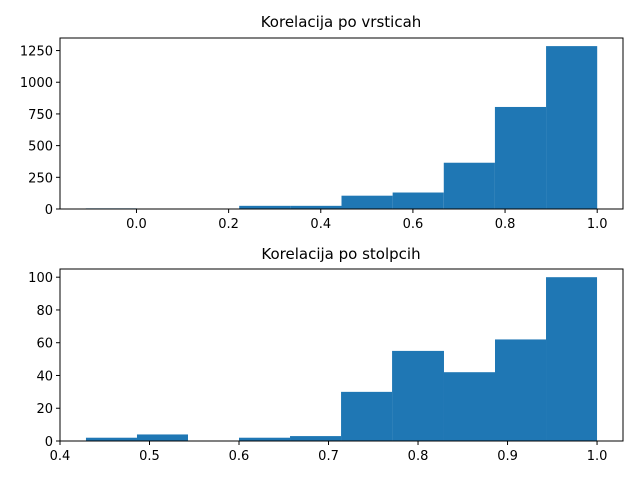 The height and width of the screenshot is (480, 640). Describe the element at coordinates (40, 131) in the screenshot. I see `y-axis-ticks: 0 250 500 750 1000 1250` at that location.